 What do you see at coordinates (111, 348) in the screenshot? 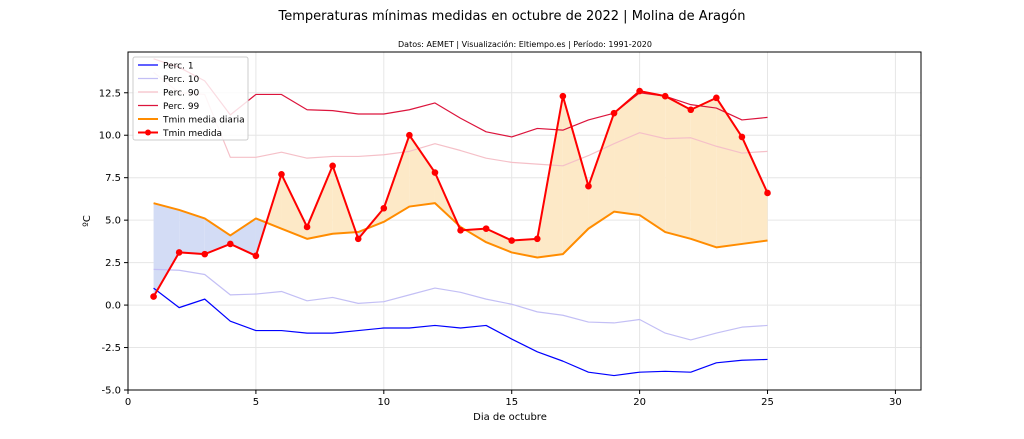
I see `y-tick-label: -2.5` at bounding box center [111, 348].